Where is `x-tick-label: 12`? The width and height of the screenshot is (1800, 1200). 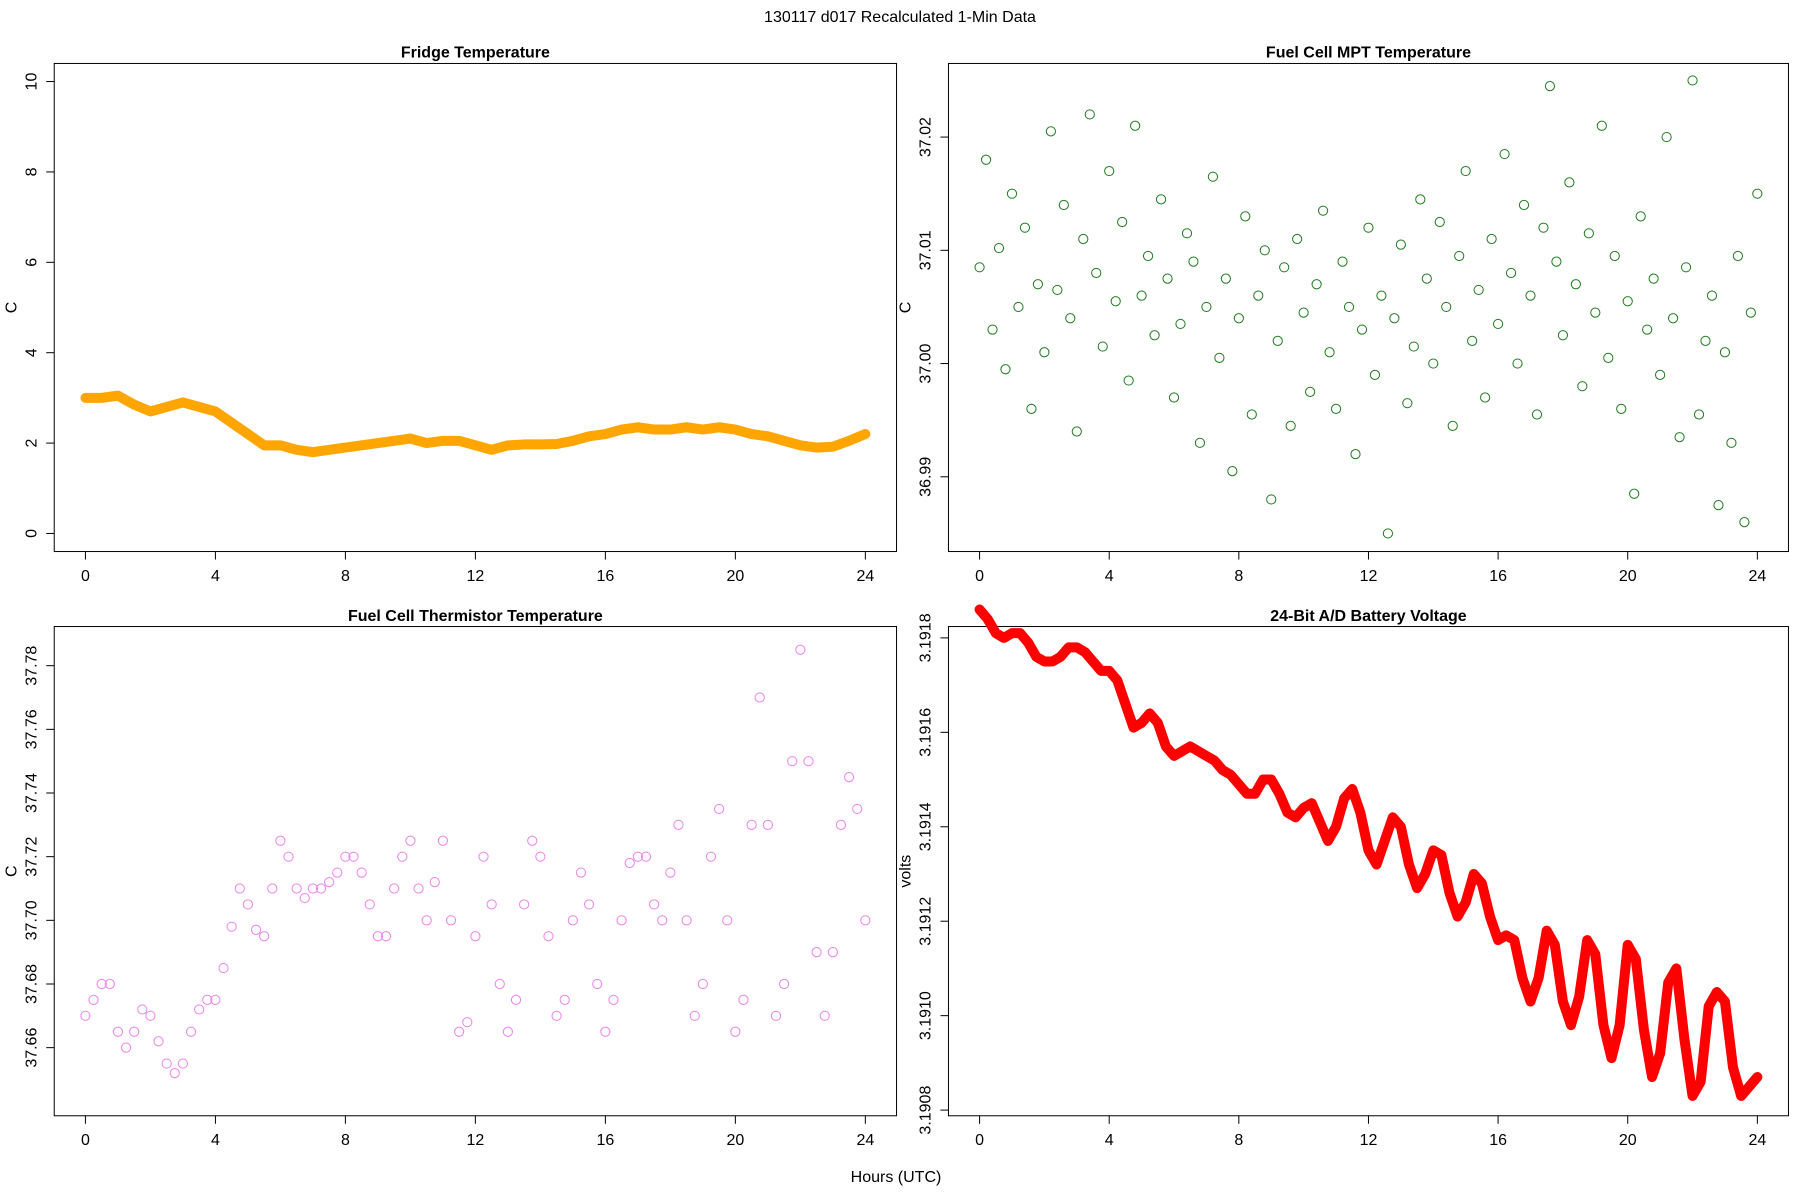
x-tick-label: 12 is located at coordinates (1369, 576).